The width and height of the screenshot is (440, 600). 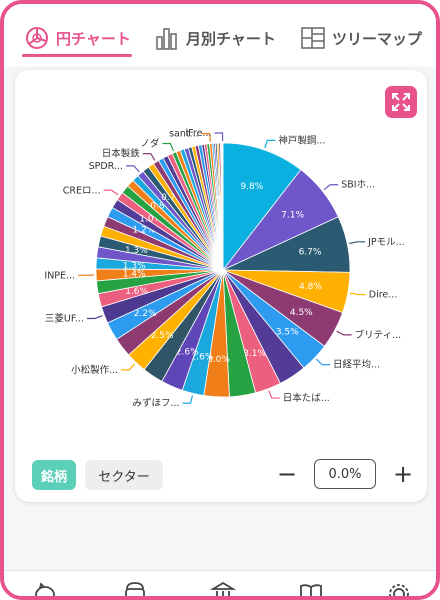 I want to click on gear-icon, so click(x=399, y=589).